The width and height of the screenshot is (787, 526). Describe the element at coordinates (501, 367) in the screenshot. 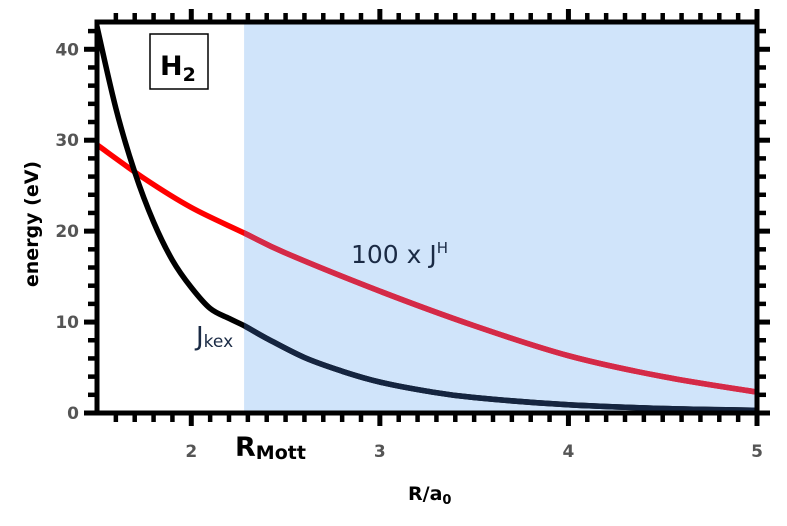

I see `series-line-0-region` at that location.